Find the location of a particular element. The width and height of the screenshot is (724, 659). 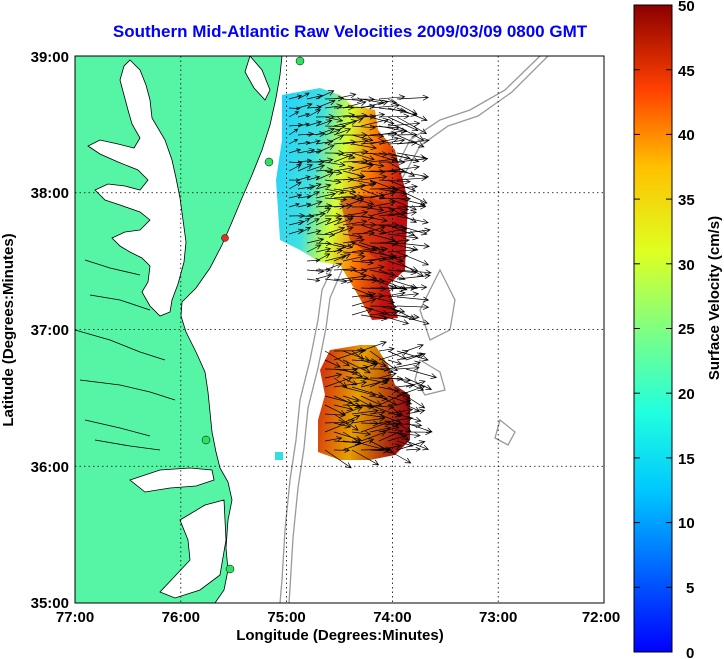

x-tick-label: 73:00 is located at coordinates (498, 617).